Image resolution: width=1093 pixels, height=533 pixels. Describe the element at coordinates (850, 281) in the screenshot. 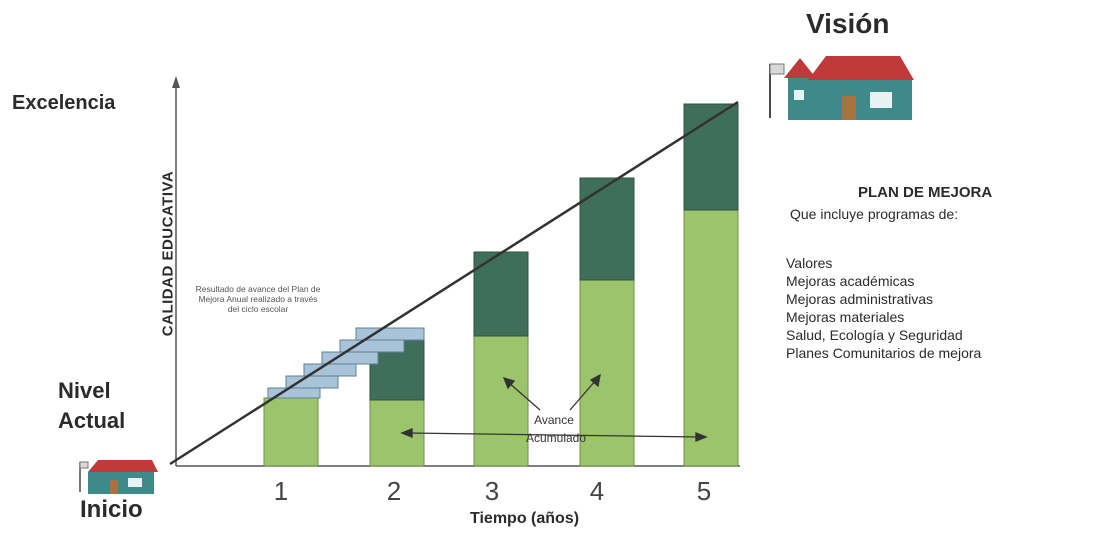

I see `list-item: Mejoras académicas` at that location.